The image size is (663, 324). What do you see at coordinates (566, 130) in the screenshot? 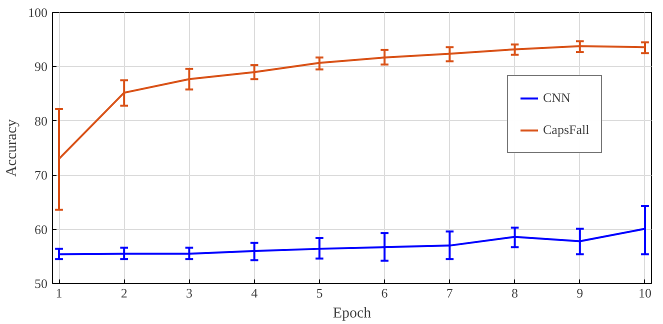
I see `legend-label: CapsFall` at bounding box center [566, 130].